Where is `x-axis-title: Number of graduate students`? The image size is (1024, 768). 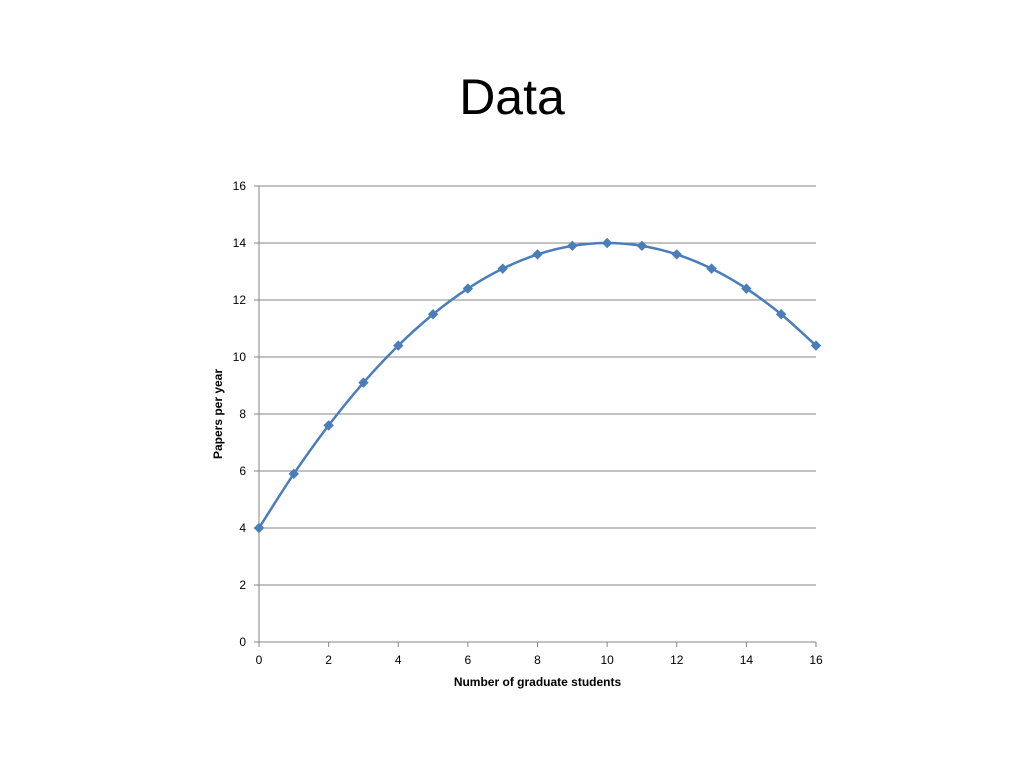
x-axis-title: Number of graduate students is located at coordinates (538, 682).